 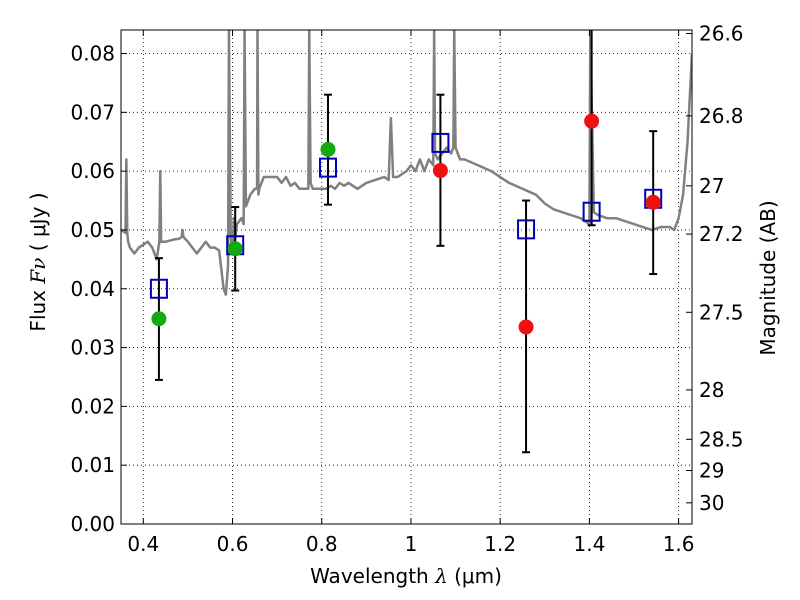 I want to click on y-tick-label: 0.07, so click(x=92, y=112).